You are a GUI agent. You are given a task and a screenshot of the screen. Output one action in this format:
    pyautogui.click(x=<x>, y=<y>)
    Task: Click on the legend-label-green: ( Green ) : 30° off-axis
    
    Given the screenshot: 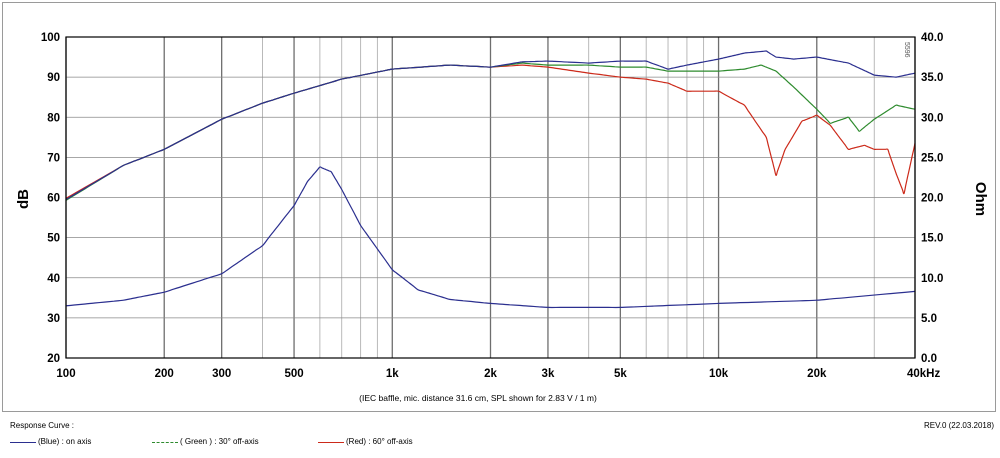 What is the action you would take?
    pyautogui.click(x=219, y=441)
    